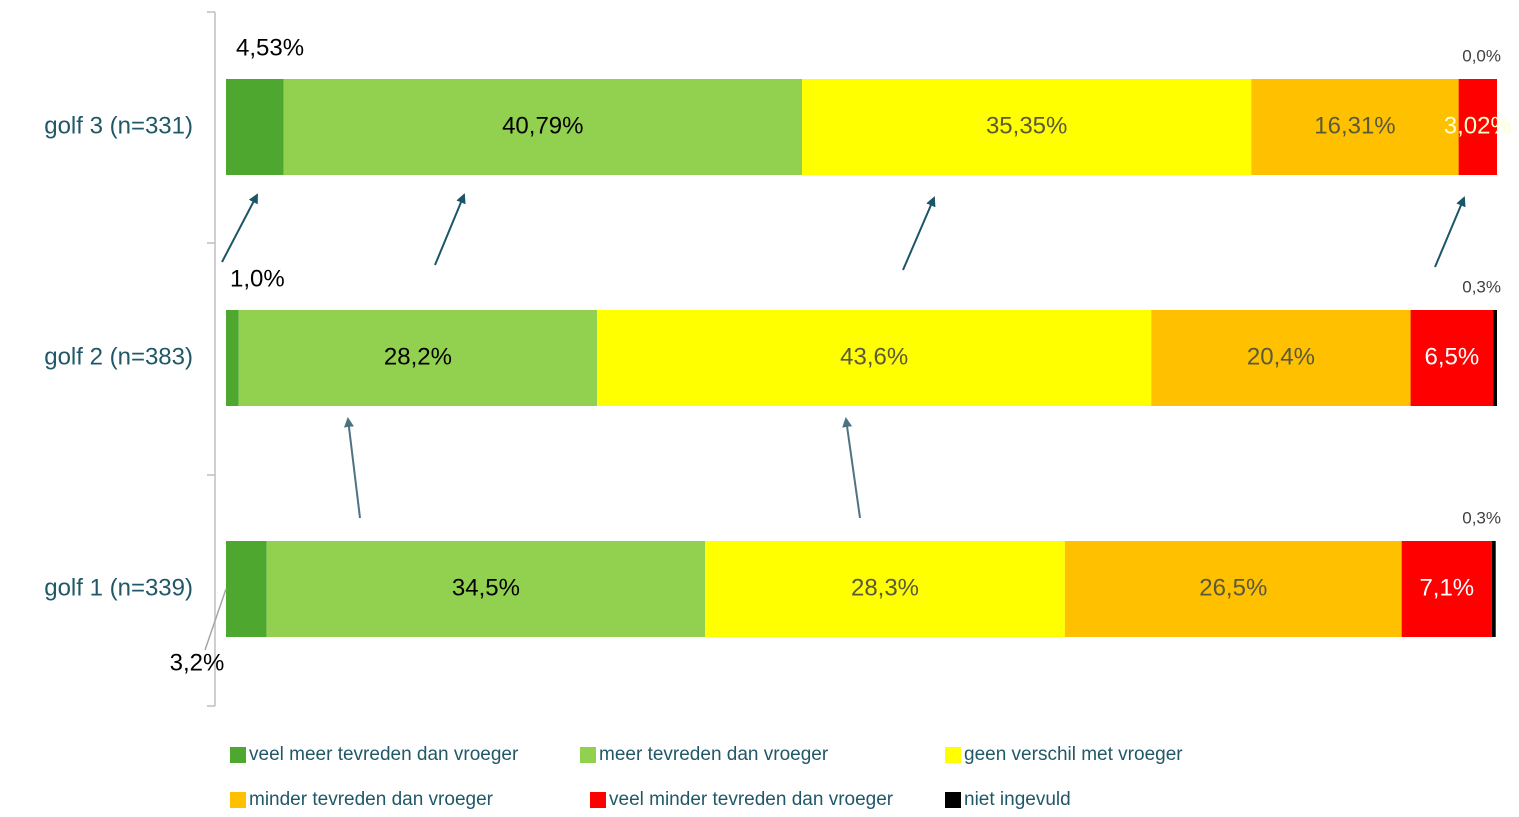  Describe the element at coordinates (211, 359) in the screenshot. I see `axis` at that location.